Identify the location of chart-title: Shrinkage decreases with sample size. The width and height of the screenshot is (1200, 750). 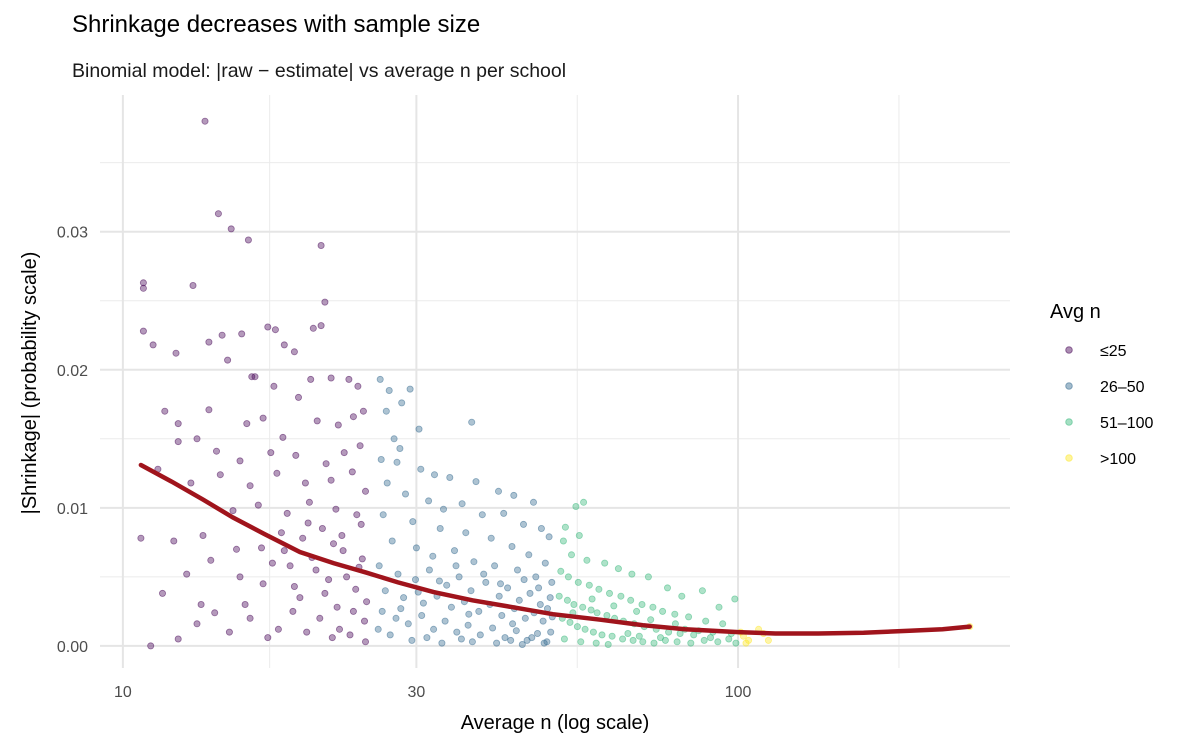
(276, 24).